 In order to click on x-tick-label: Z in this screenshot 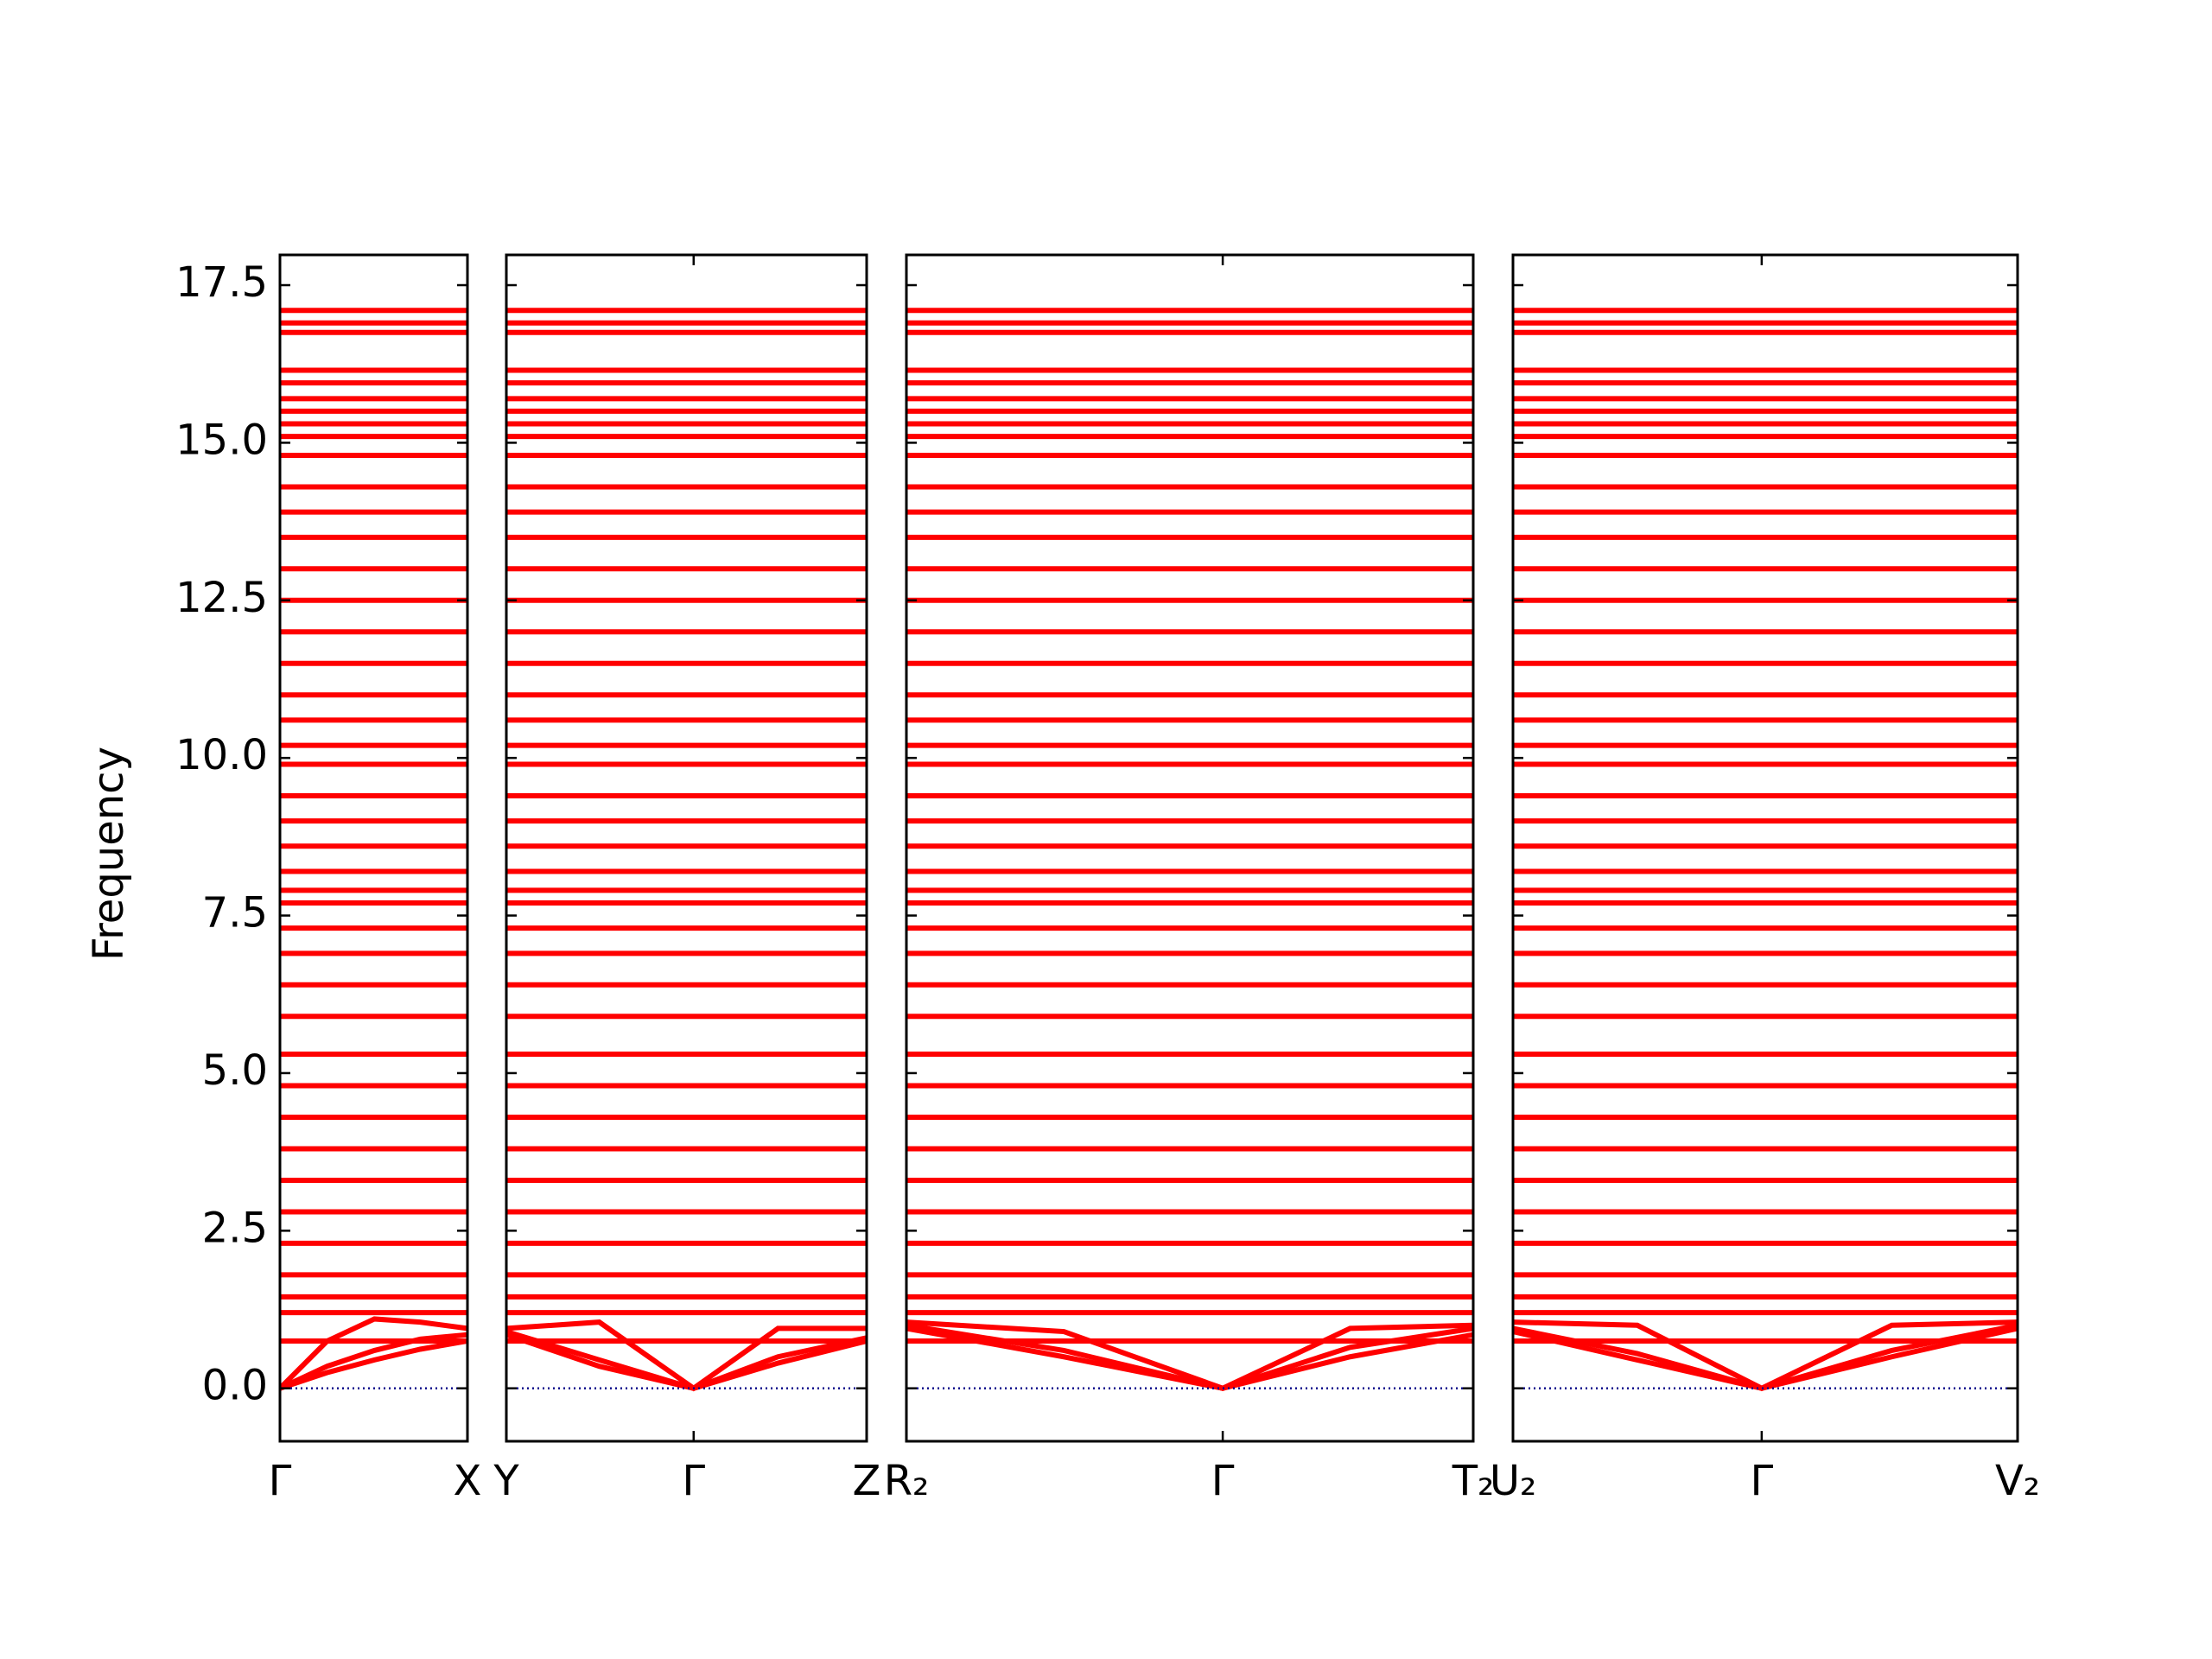, I will do `click(867, 1481)`.